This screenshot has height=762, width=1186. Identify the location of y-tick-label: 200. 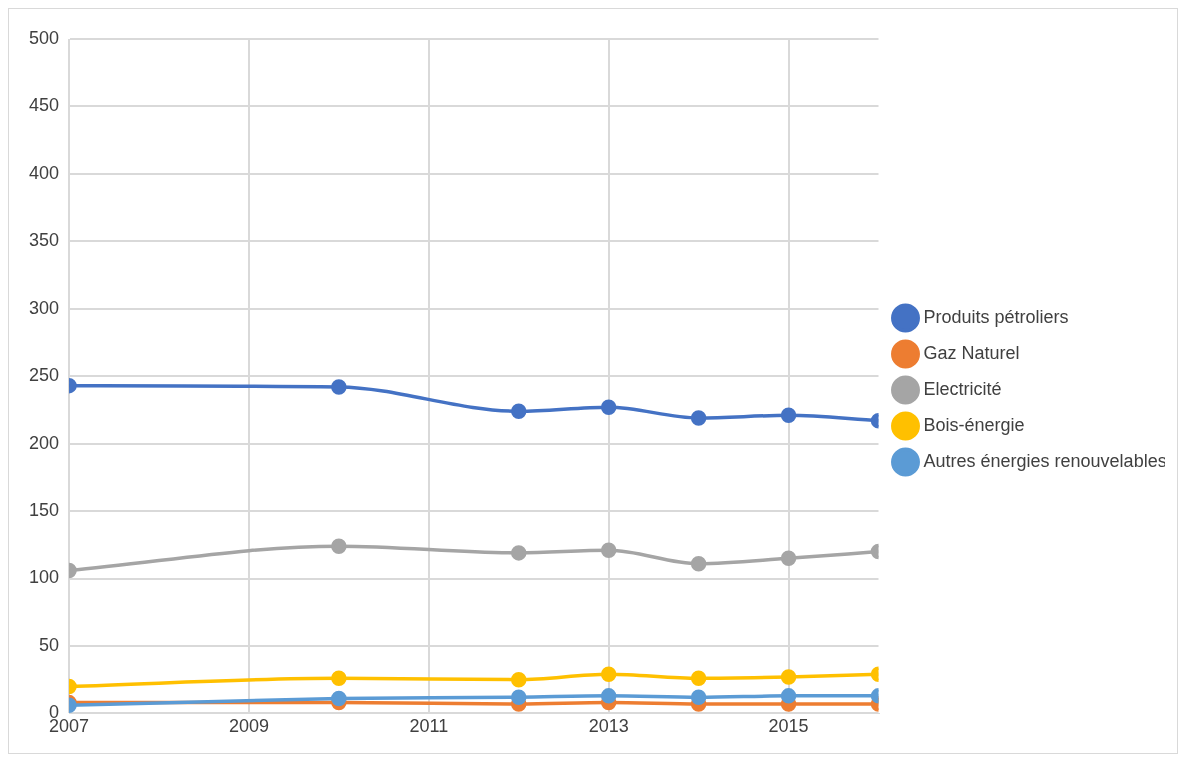
(44, 442).